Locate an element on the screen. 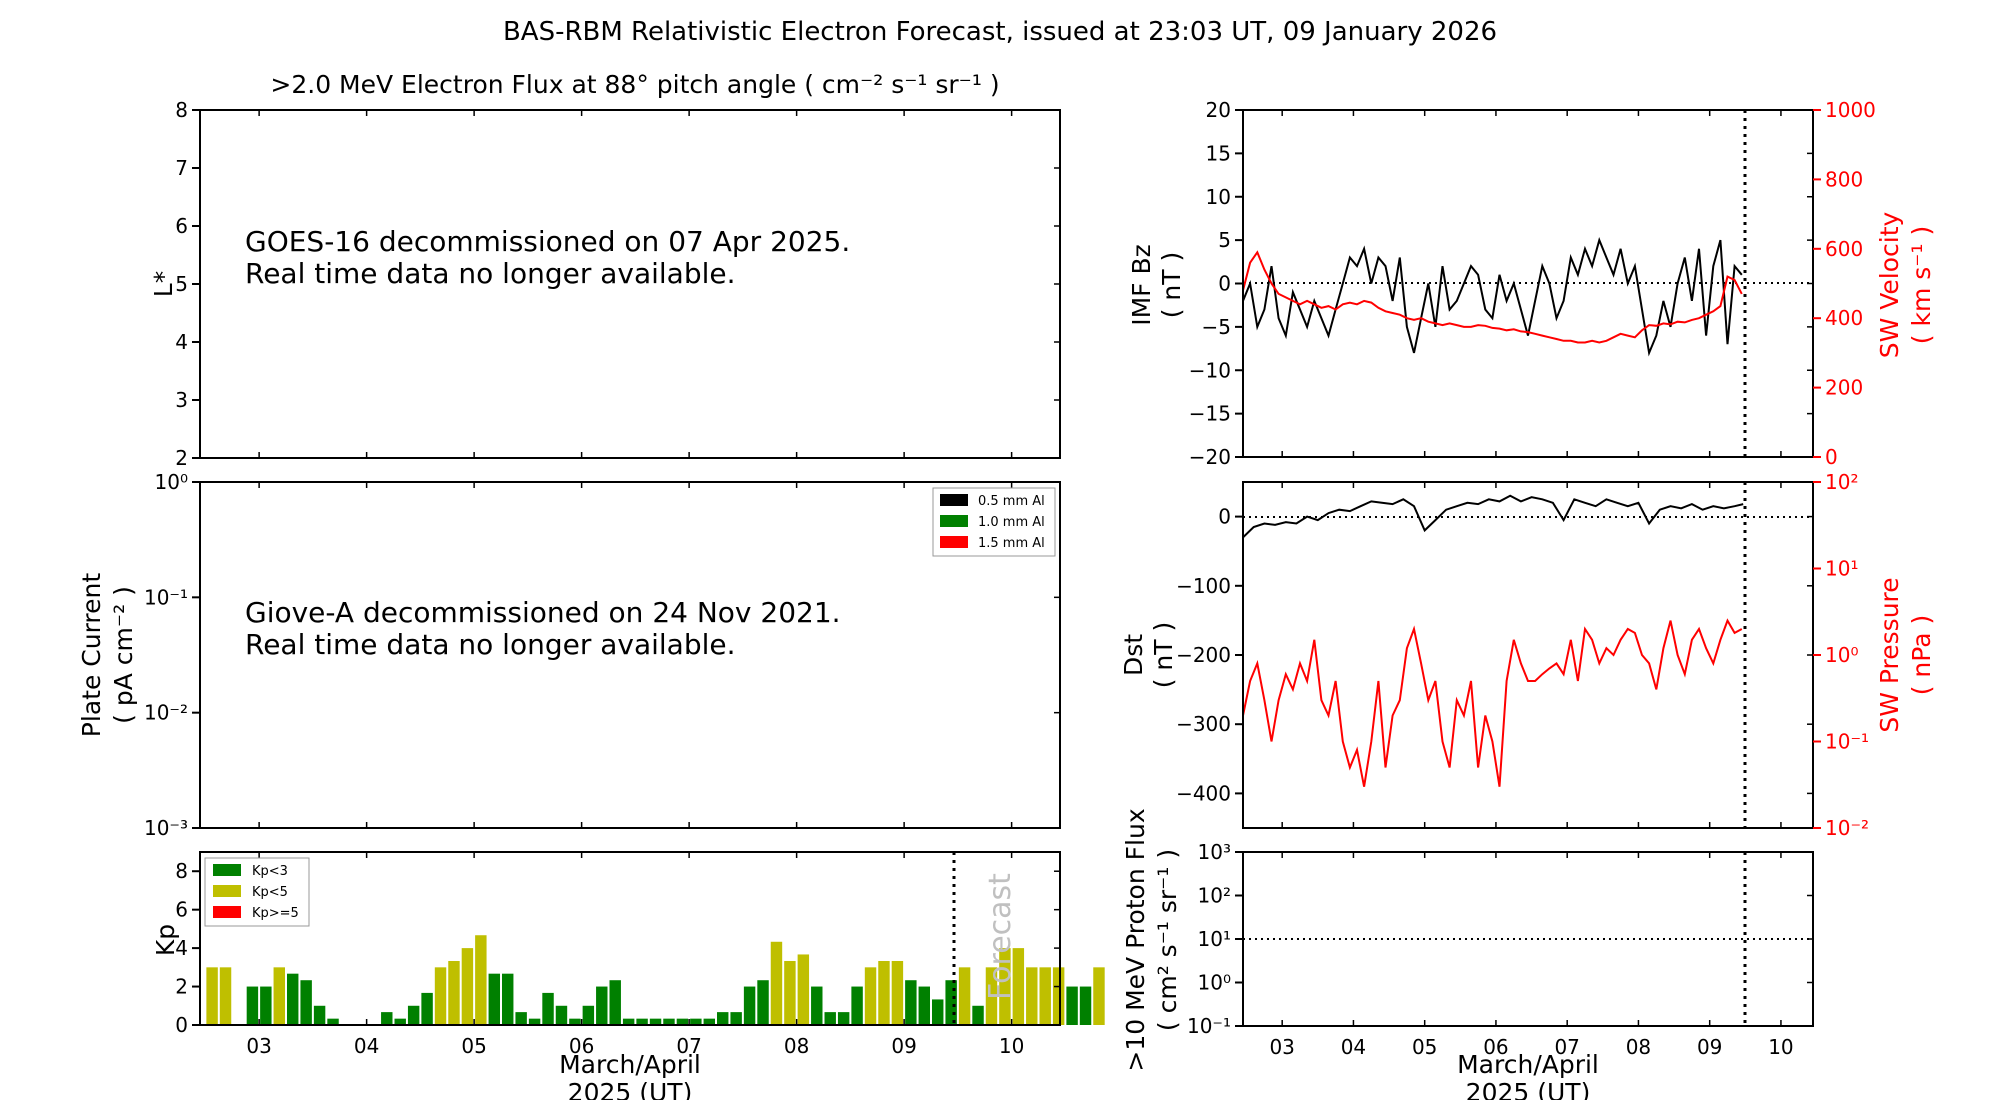 The width and height of the screenshot is (2000, 1100). kp-x-tick-label: 08 is located at coordinates (796, 1046).